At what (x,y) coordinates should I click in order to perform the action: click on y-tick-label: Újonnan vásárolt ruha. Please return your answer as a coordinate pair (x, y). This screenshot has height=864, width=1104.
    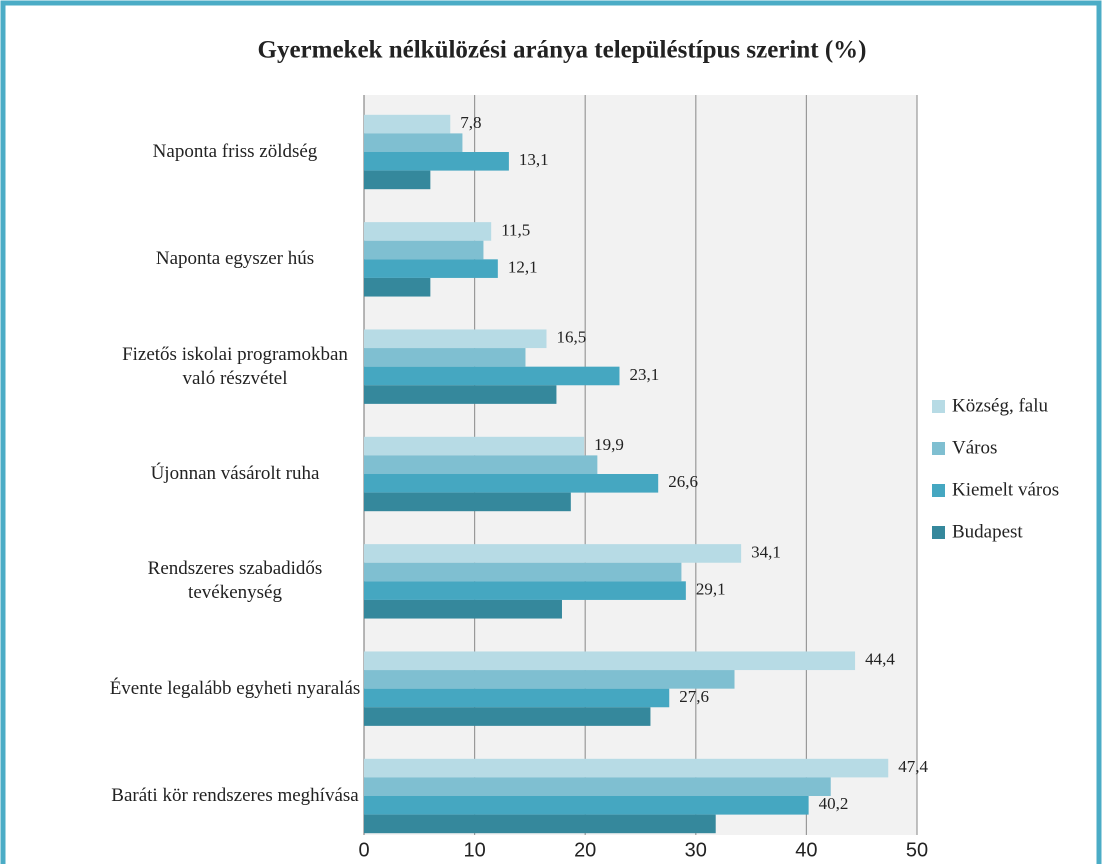
    Looking at the image, I should click on (235, 473).